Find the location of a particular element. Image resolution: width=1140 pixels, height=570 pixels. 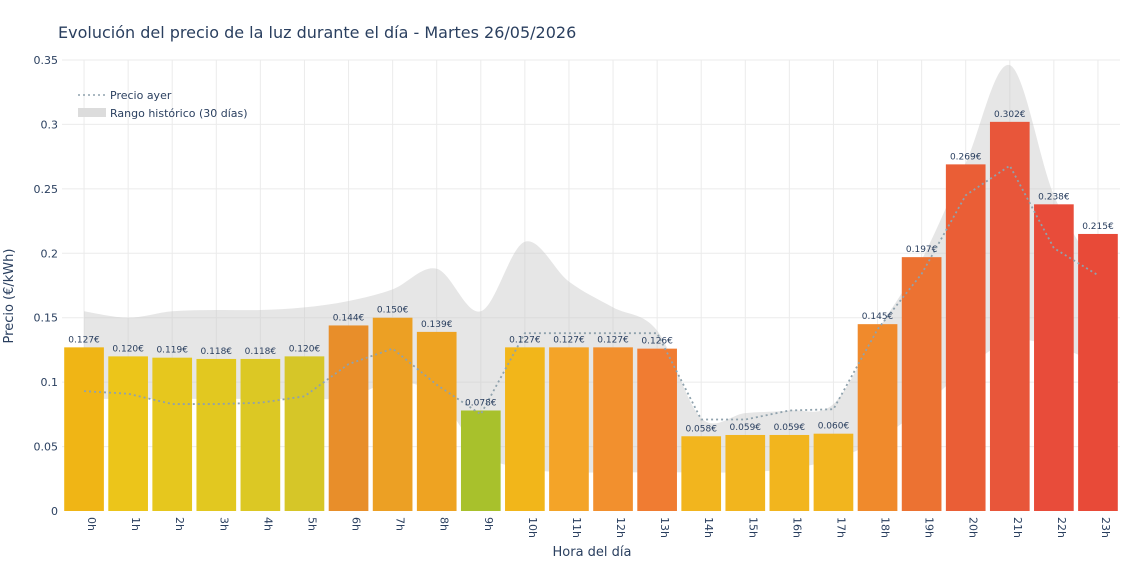

x-tick-label: 8h is located at coordinates (444, 524).